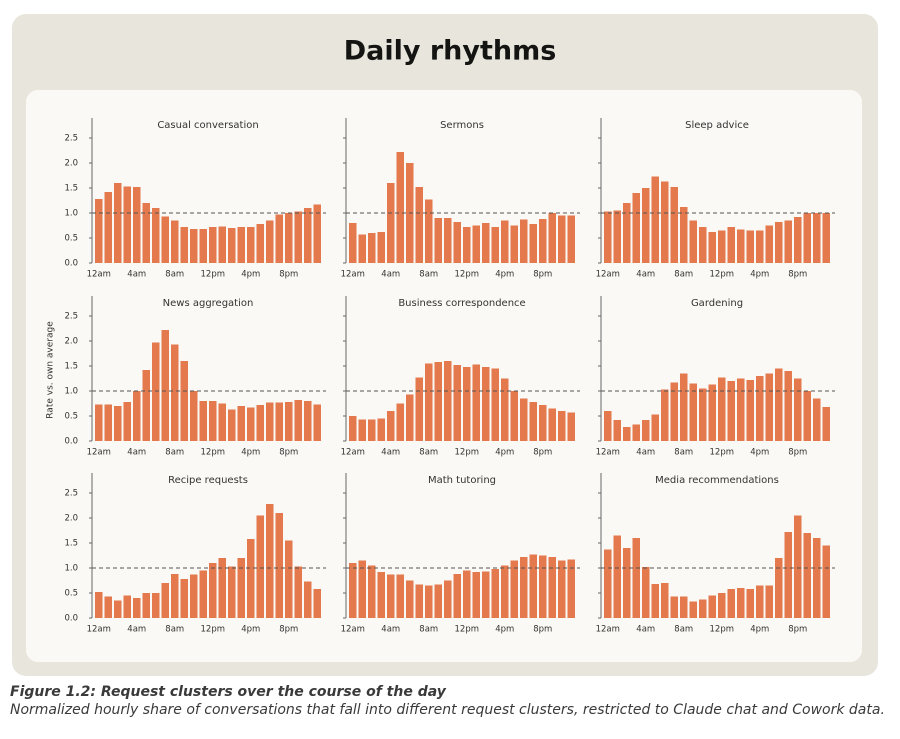 The width and height of the screenshot is (900, 739). What do you see at coordinates (461, 303) in the screenshot?
I see `chart-title: Business correspondence` at bounding box center [461, 303].